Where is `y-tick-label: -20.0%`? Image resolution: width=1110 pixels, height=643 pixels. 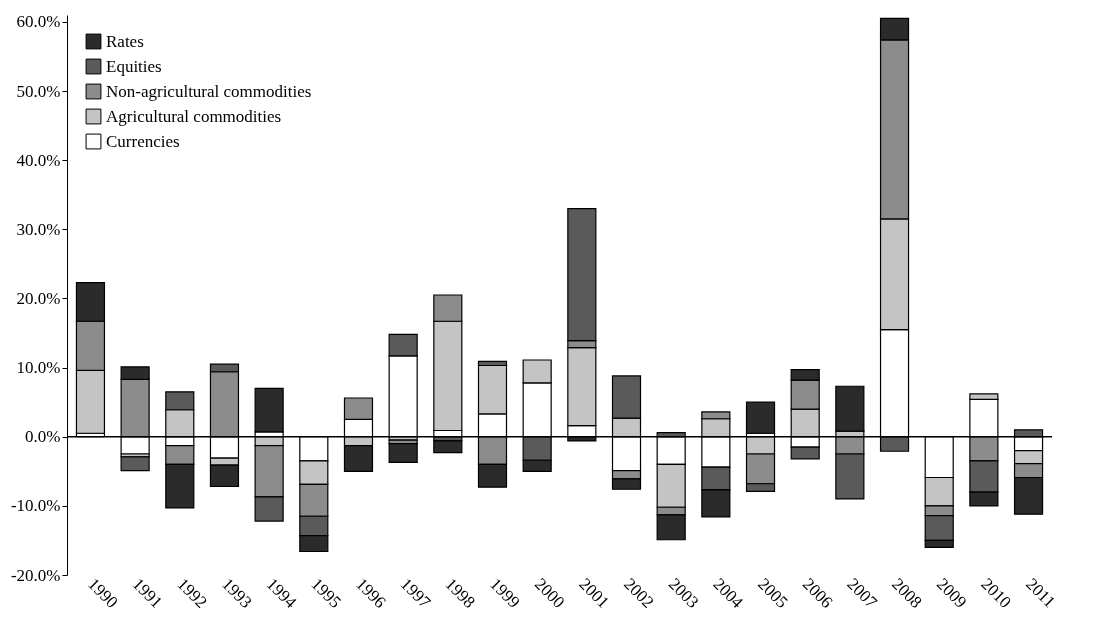
y-tick-label: -20.0% is located at coordinates (35, 575).